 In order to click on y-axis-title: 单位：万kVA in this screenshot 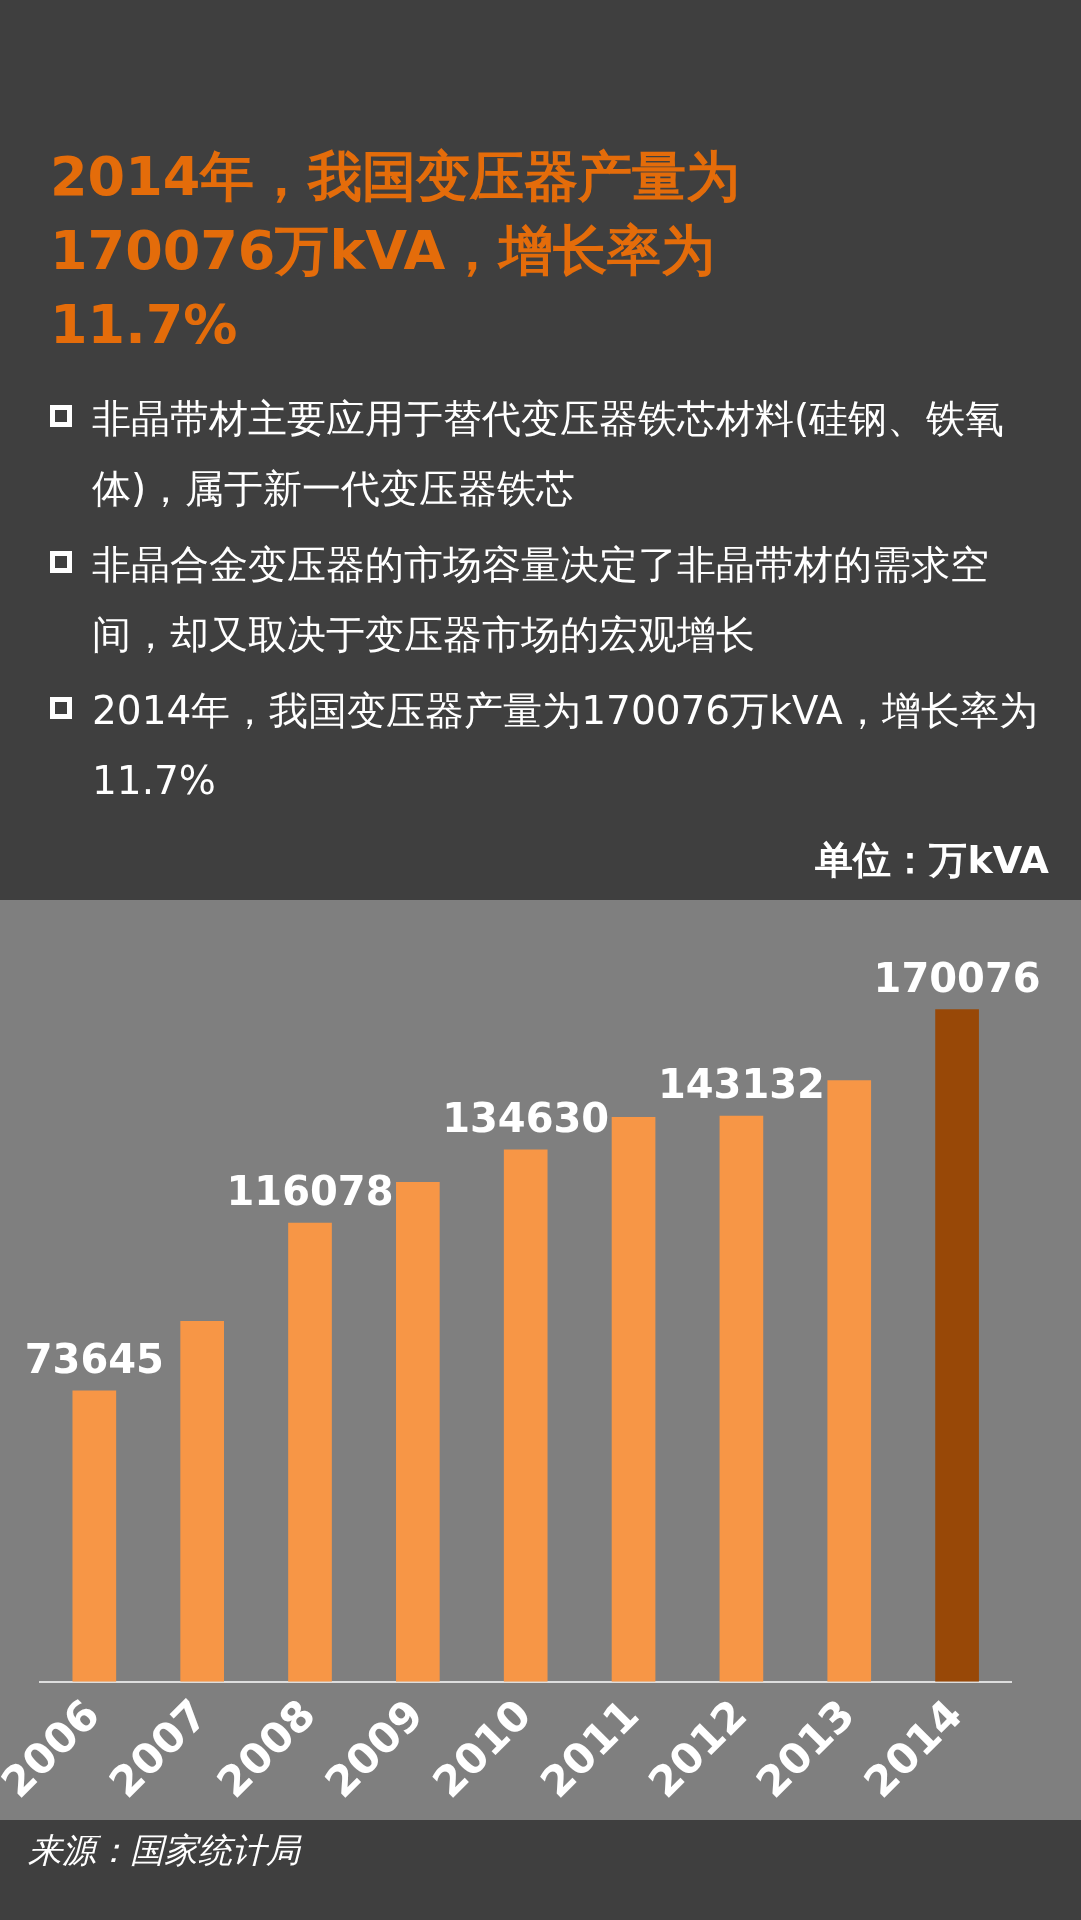, I will do `click(932, 860)`.